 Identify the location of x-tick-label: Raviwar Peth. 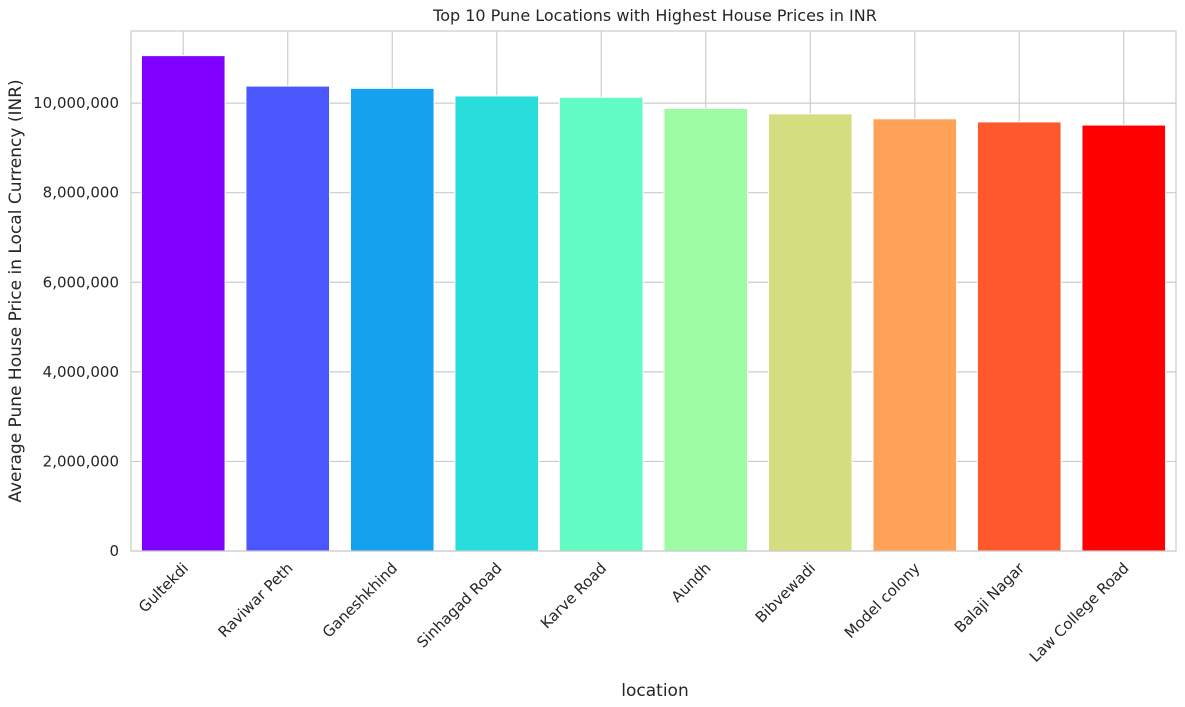
(256, 600).